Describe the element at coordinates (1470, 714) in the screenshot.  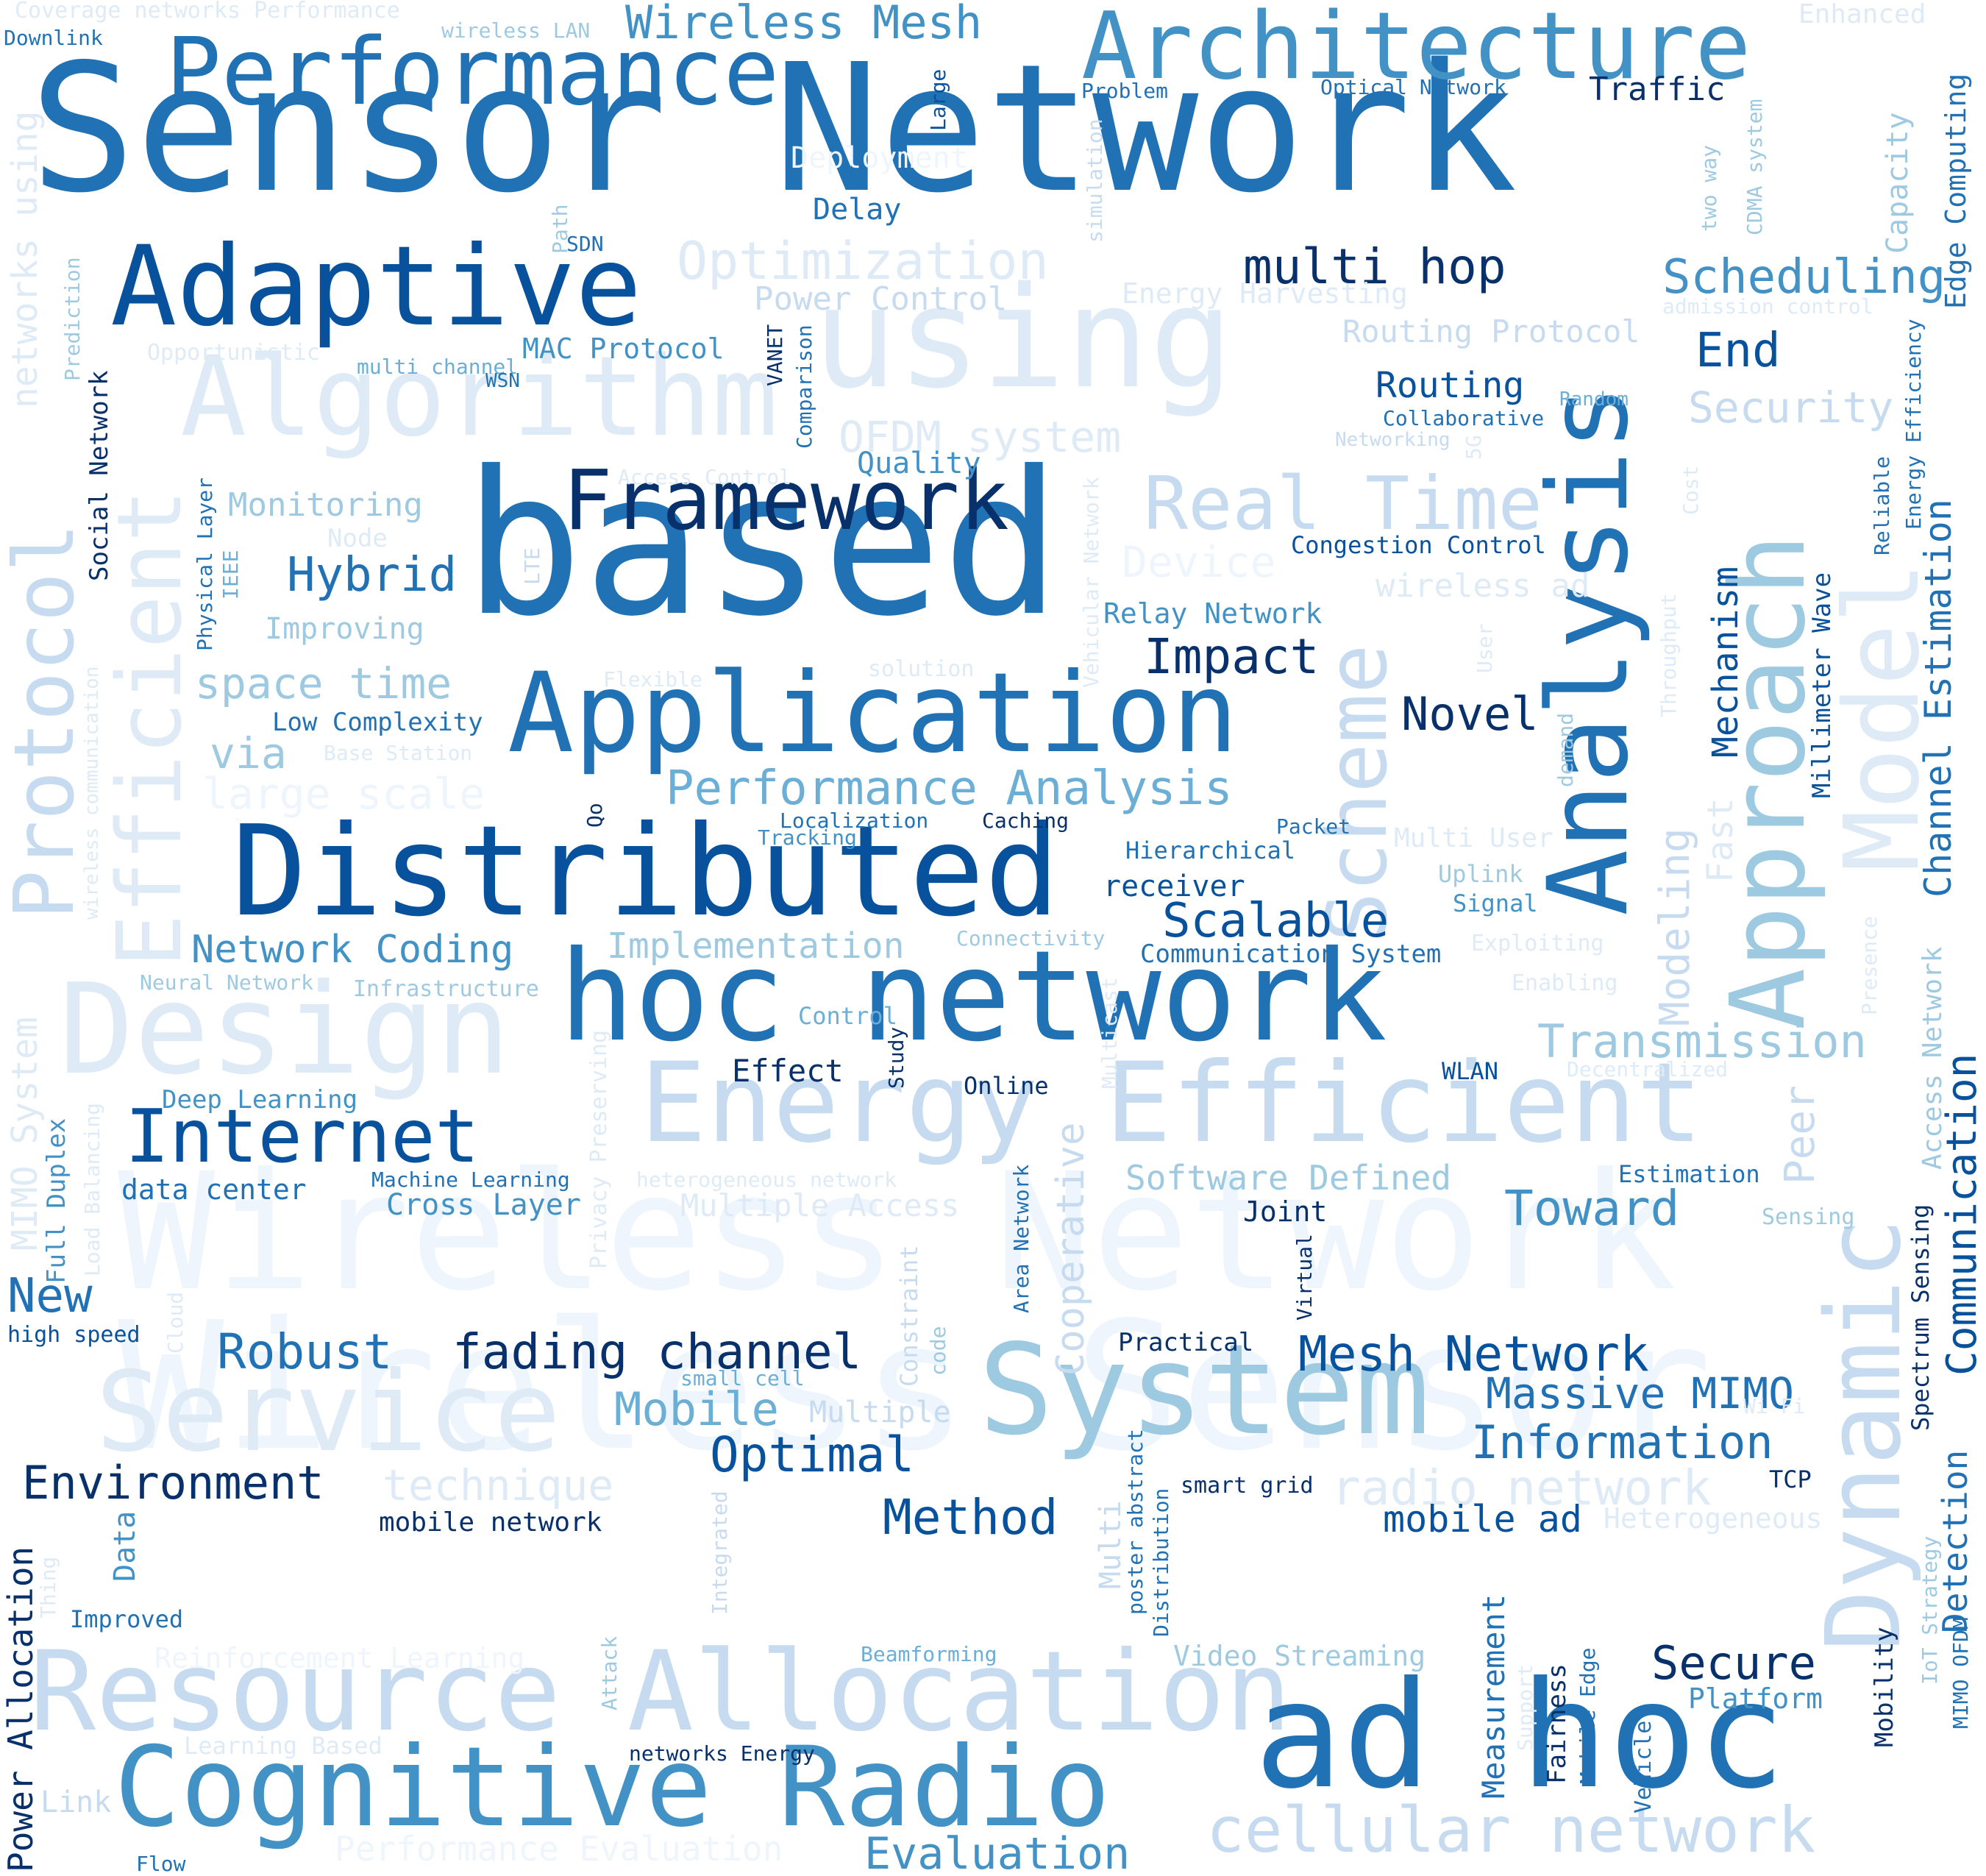
I see `word: Novel` at that location.